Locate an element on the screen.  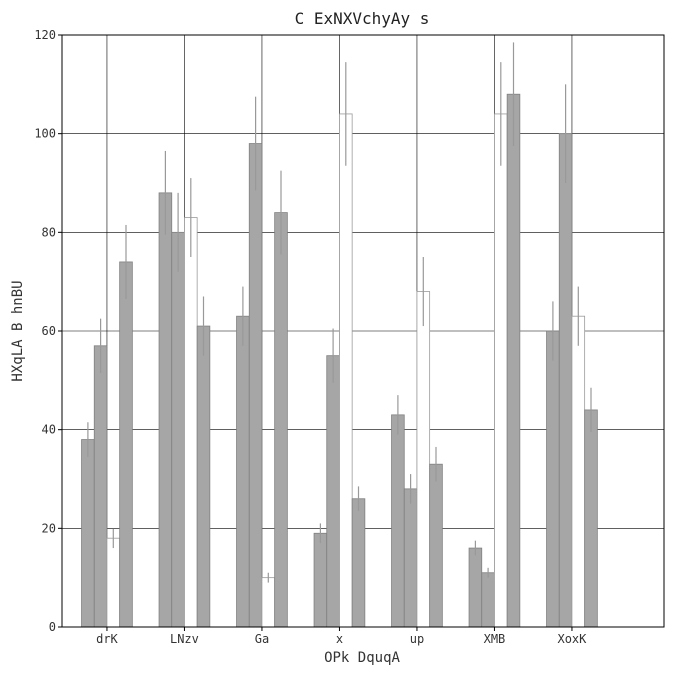
x-tick-label: x is located at coordinates (339, 639).